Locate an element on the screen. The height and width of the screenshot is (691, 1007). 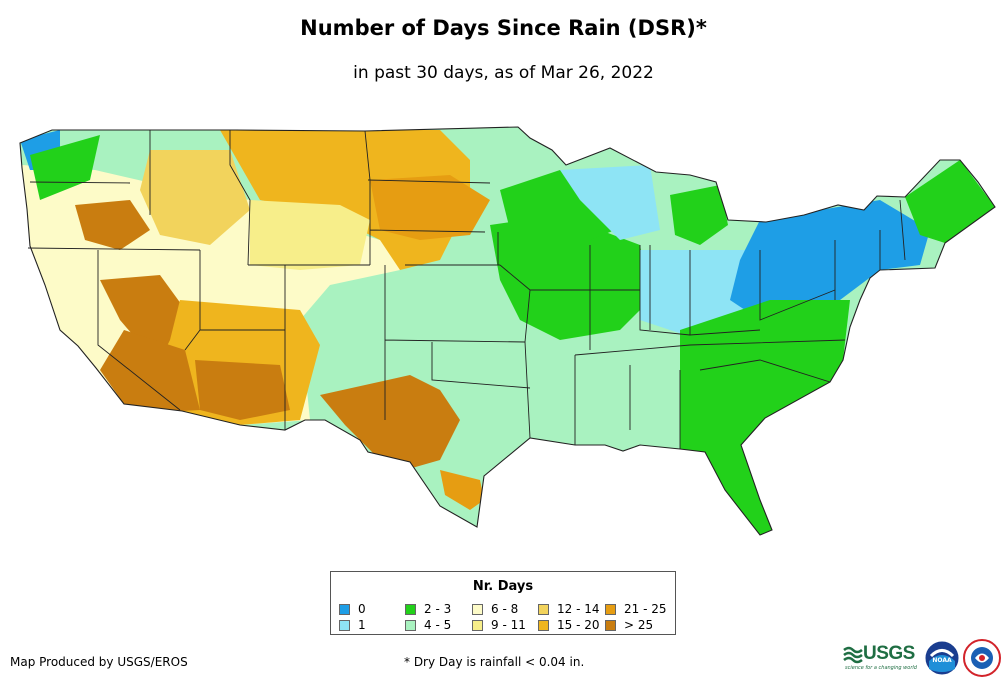
legend-item: 12 - 14 is located at coordinates (569, 609).